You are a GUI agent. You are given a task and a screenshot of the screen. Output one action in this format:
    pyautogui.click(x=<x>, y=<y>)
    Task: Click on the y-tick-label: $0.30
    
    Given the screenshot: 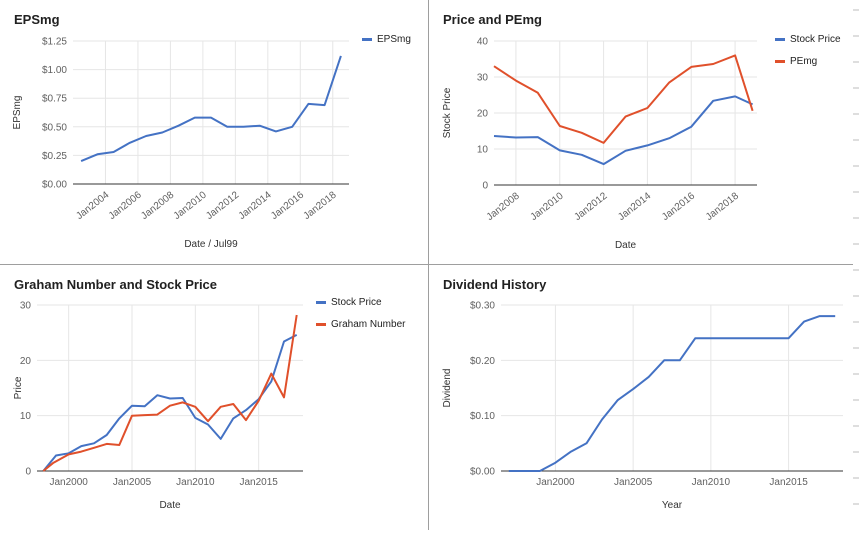 What is the action you would take?
    pyautogui.click(x=482, y=306)
    